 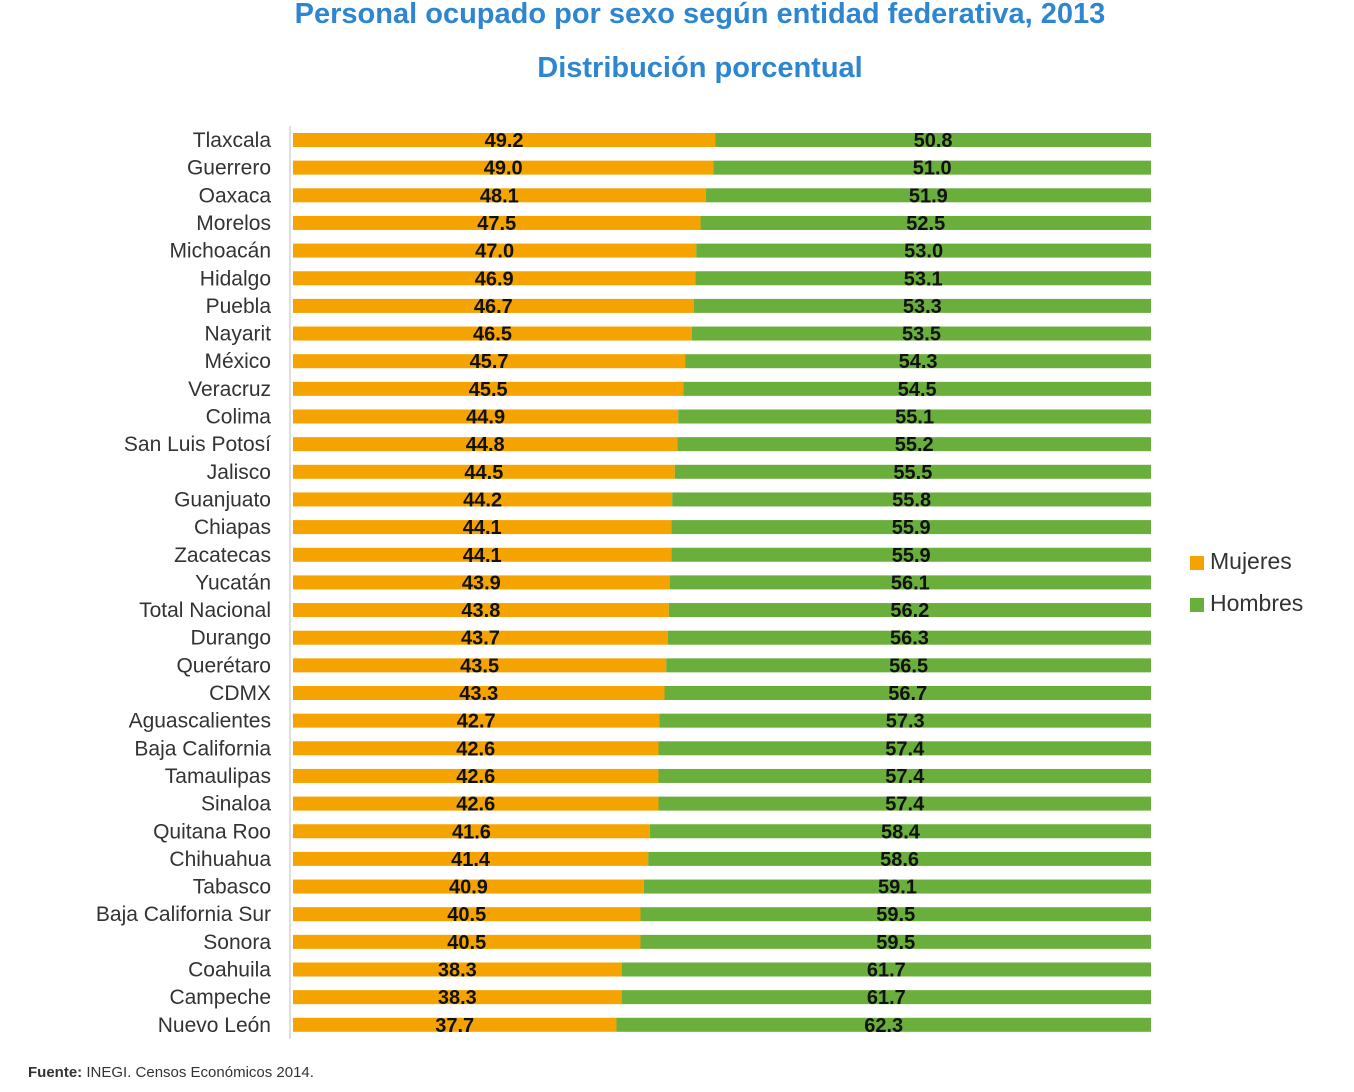 What do you see at coordinates (917, 390) in the screenshot?
I see `data-label-hombres: 54.5` at bounding box center [917, 390].